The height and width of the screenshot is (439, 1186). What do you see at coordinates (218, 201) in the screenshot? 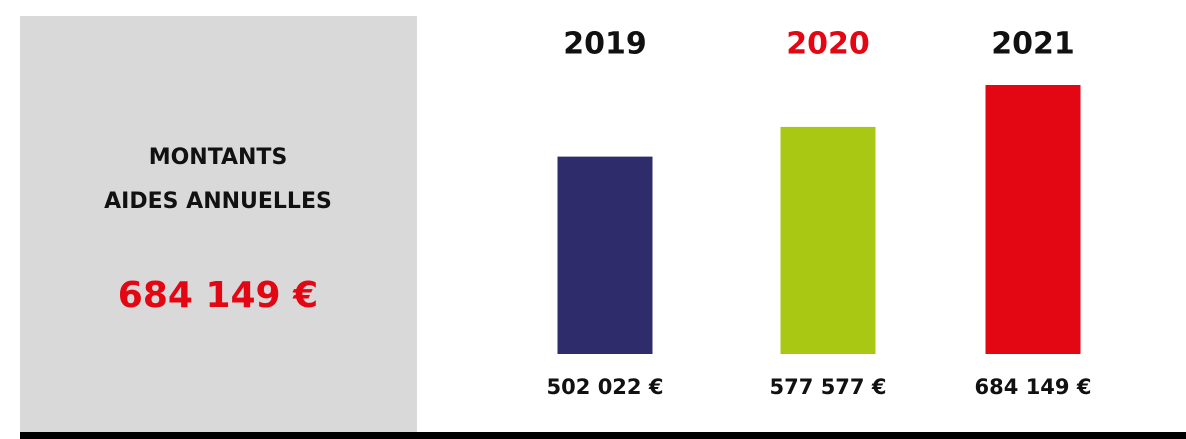
I see `summary-title: AIDES ANNUELLES` at bounding box center [218, 201].